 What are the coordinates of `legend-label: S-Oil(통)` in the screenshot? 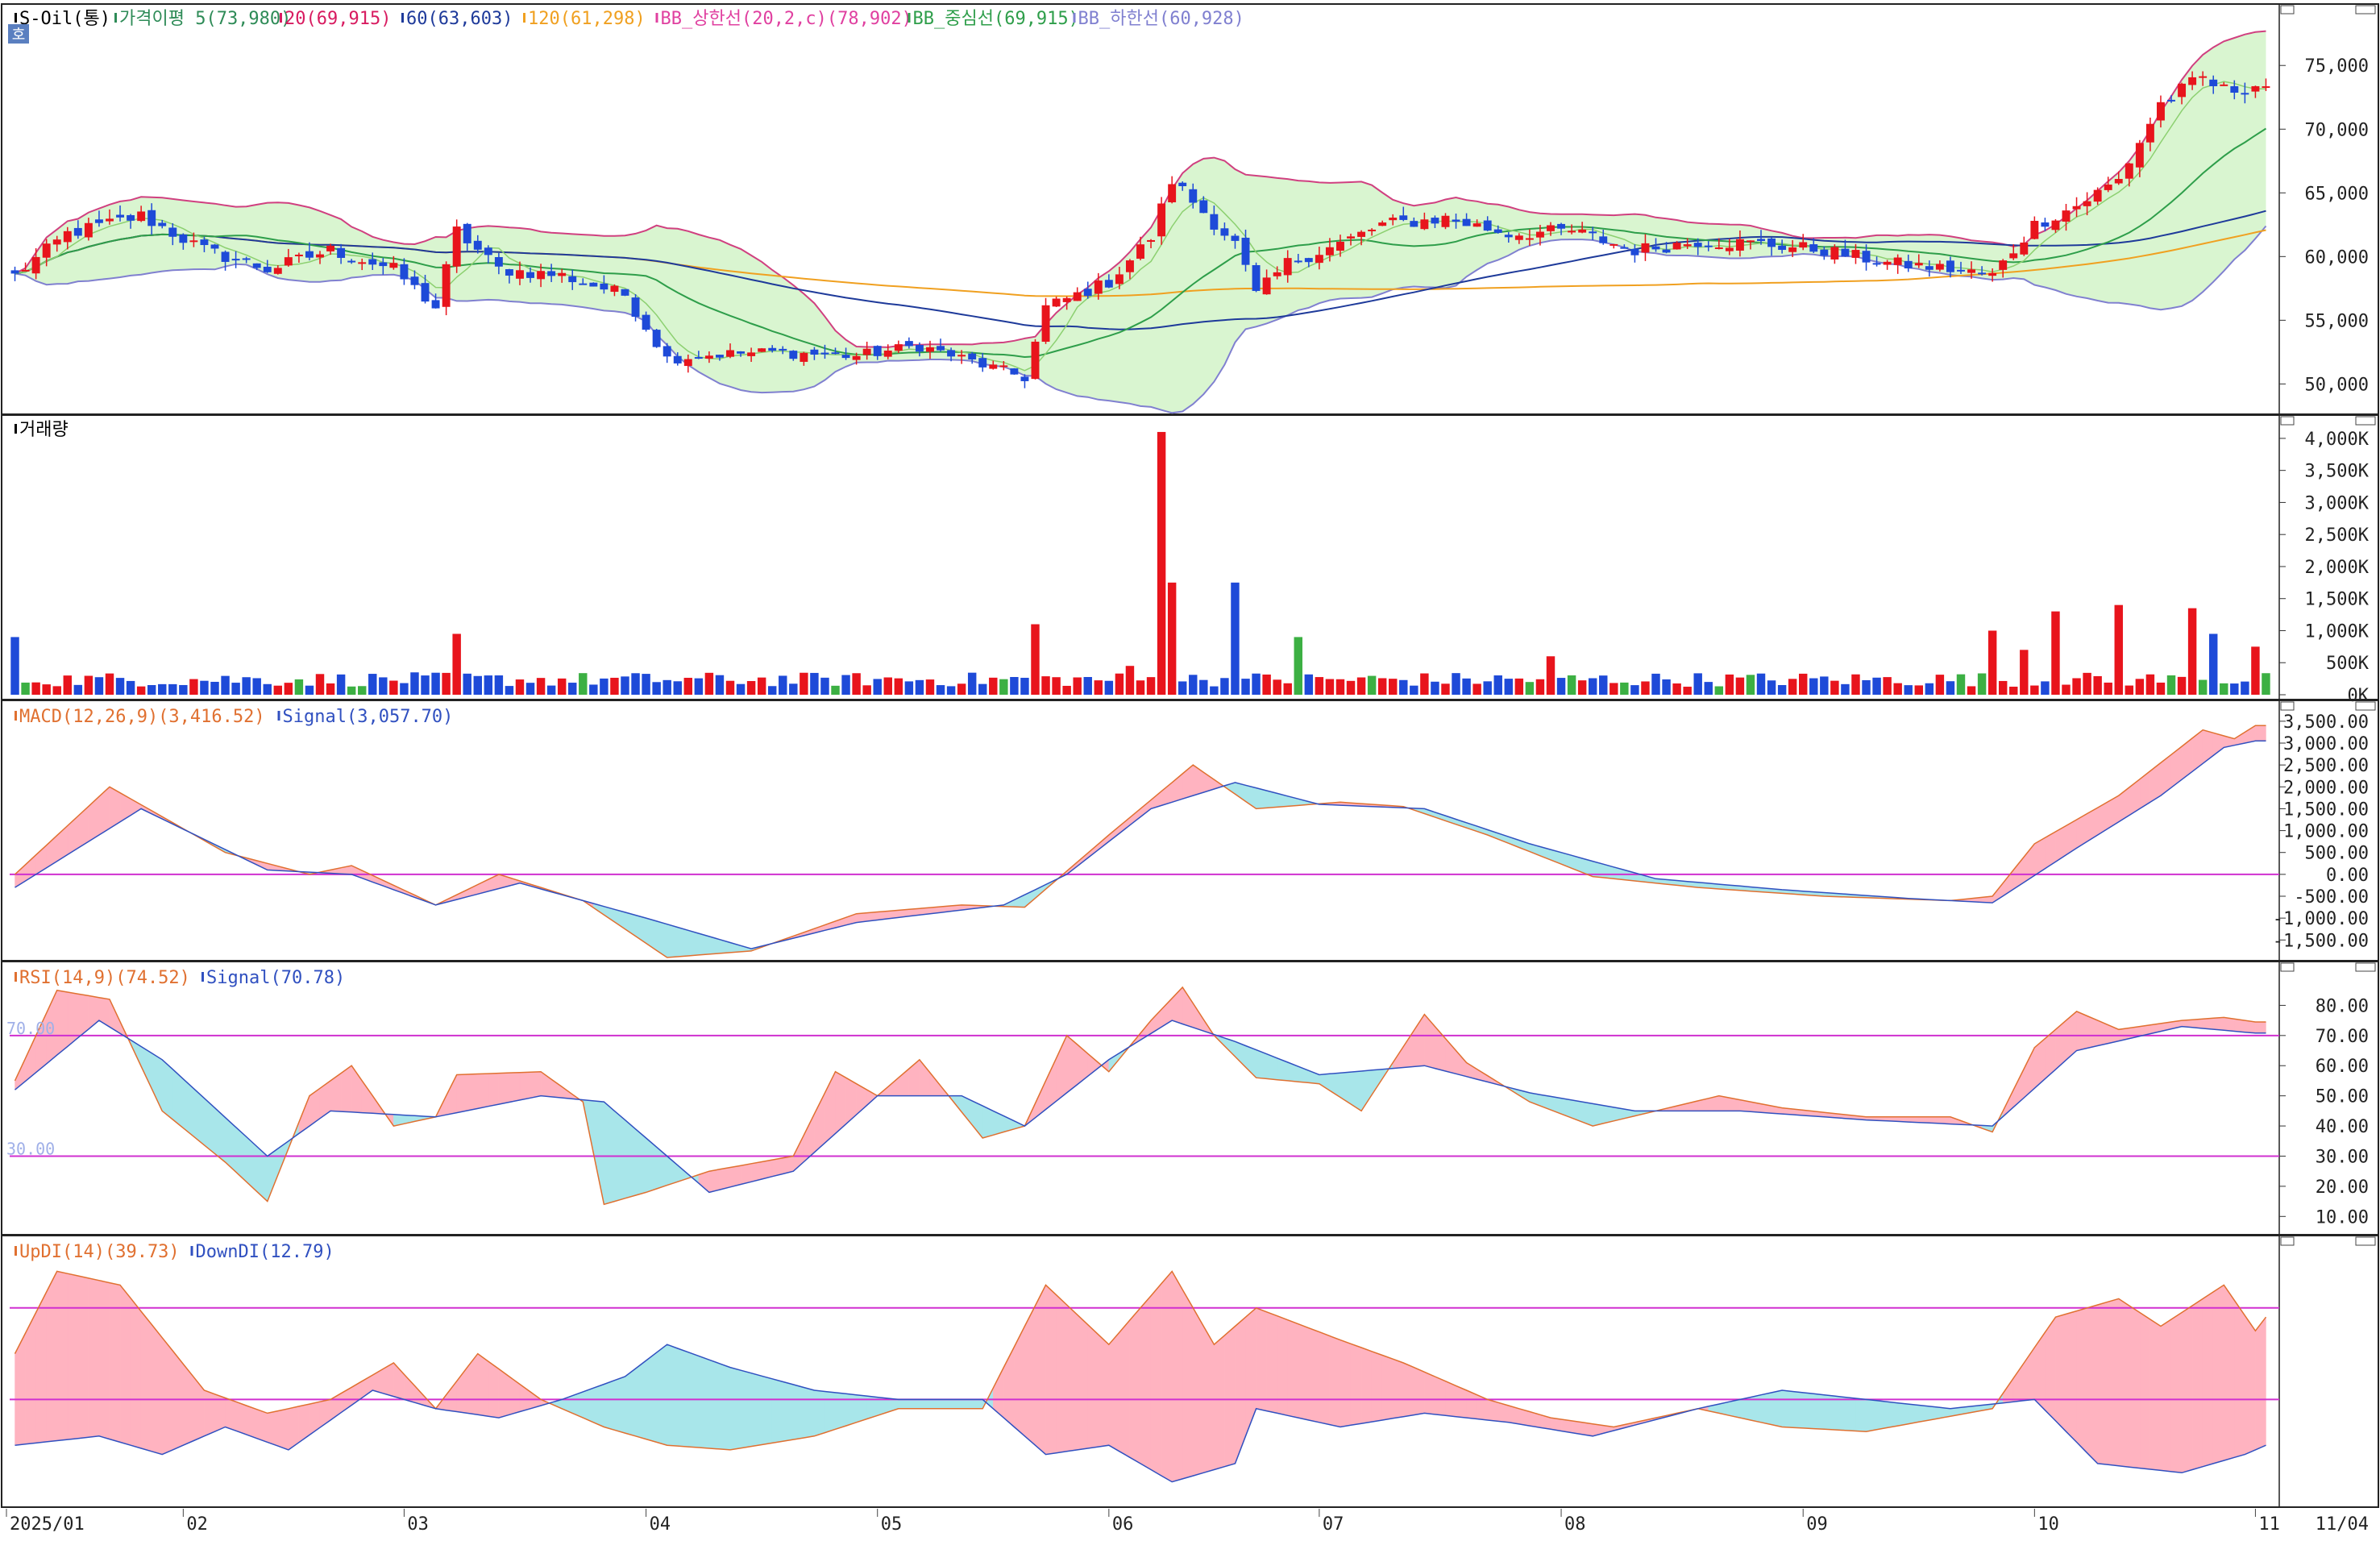 It's located at (65, 19).